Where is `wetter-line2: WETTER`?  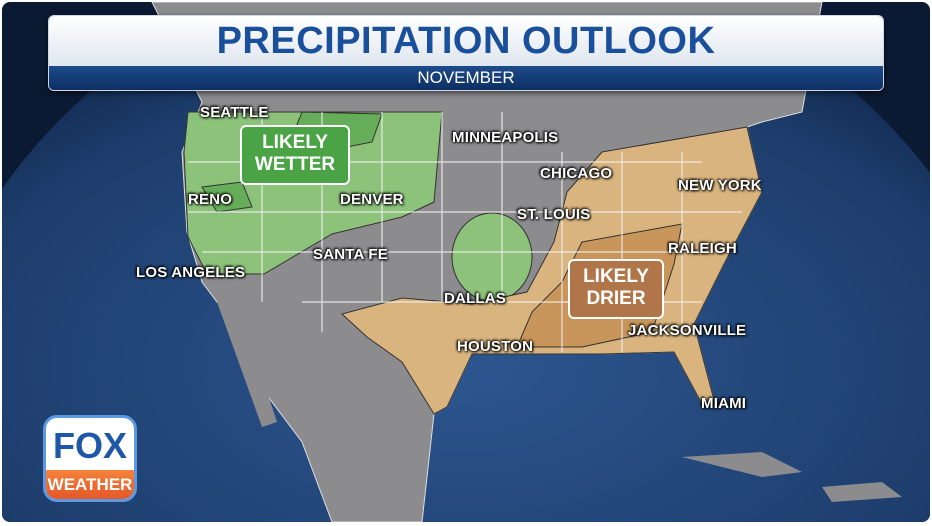
wetter-line2: WETTER is located at coordinates (295, 164).